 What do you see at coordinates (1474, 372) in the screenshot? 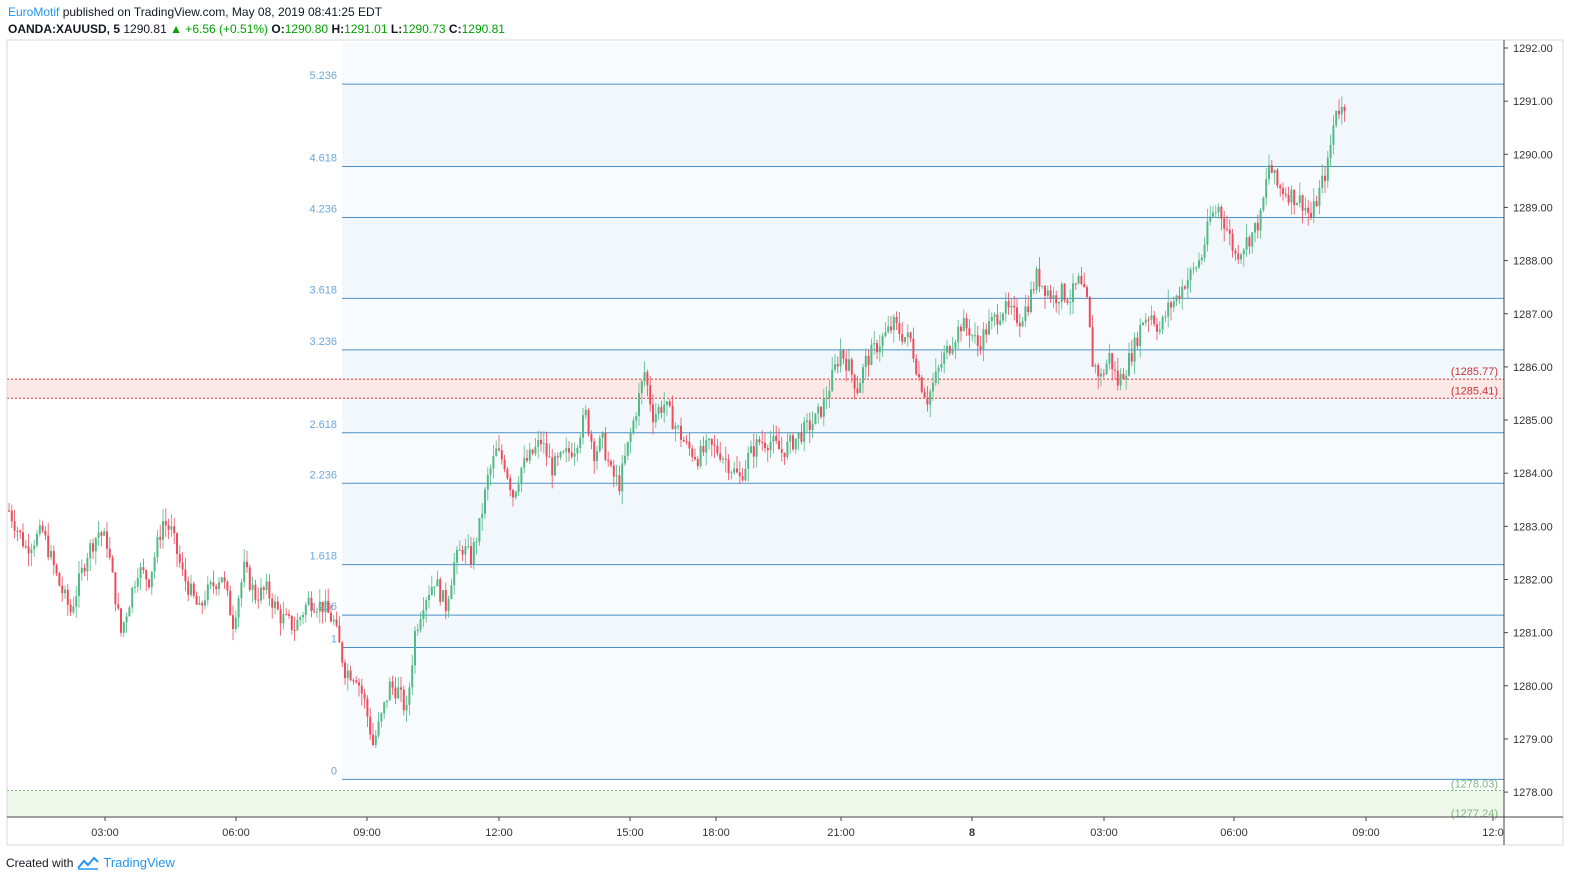
I see `zone-top-label: (1285.77)` at bounding box center [1474, 372].